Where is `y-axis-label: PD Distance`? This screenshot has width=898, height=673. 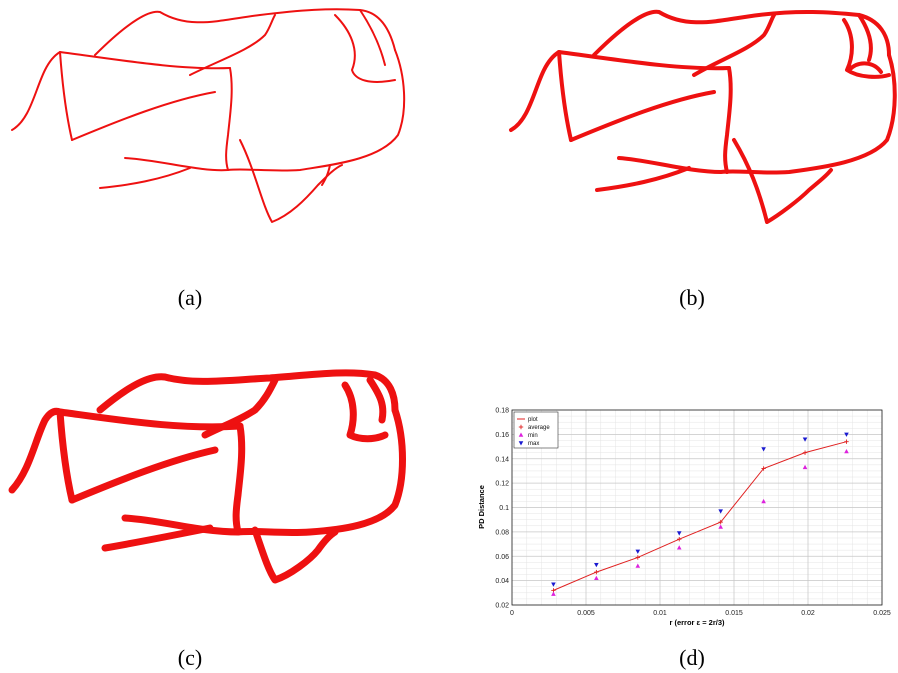
y-axis-label: PD Distance is located at coordinates (481, 507).